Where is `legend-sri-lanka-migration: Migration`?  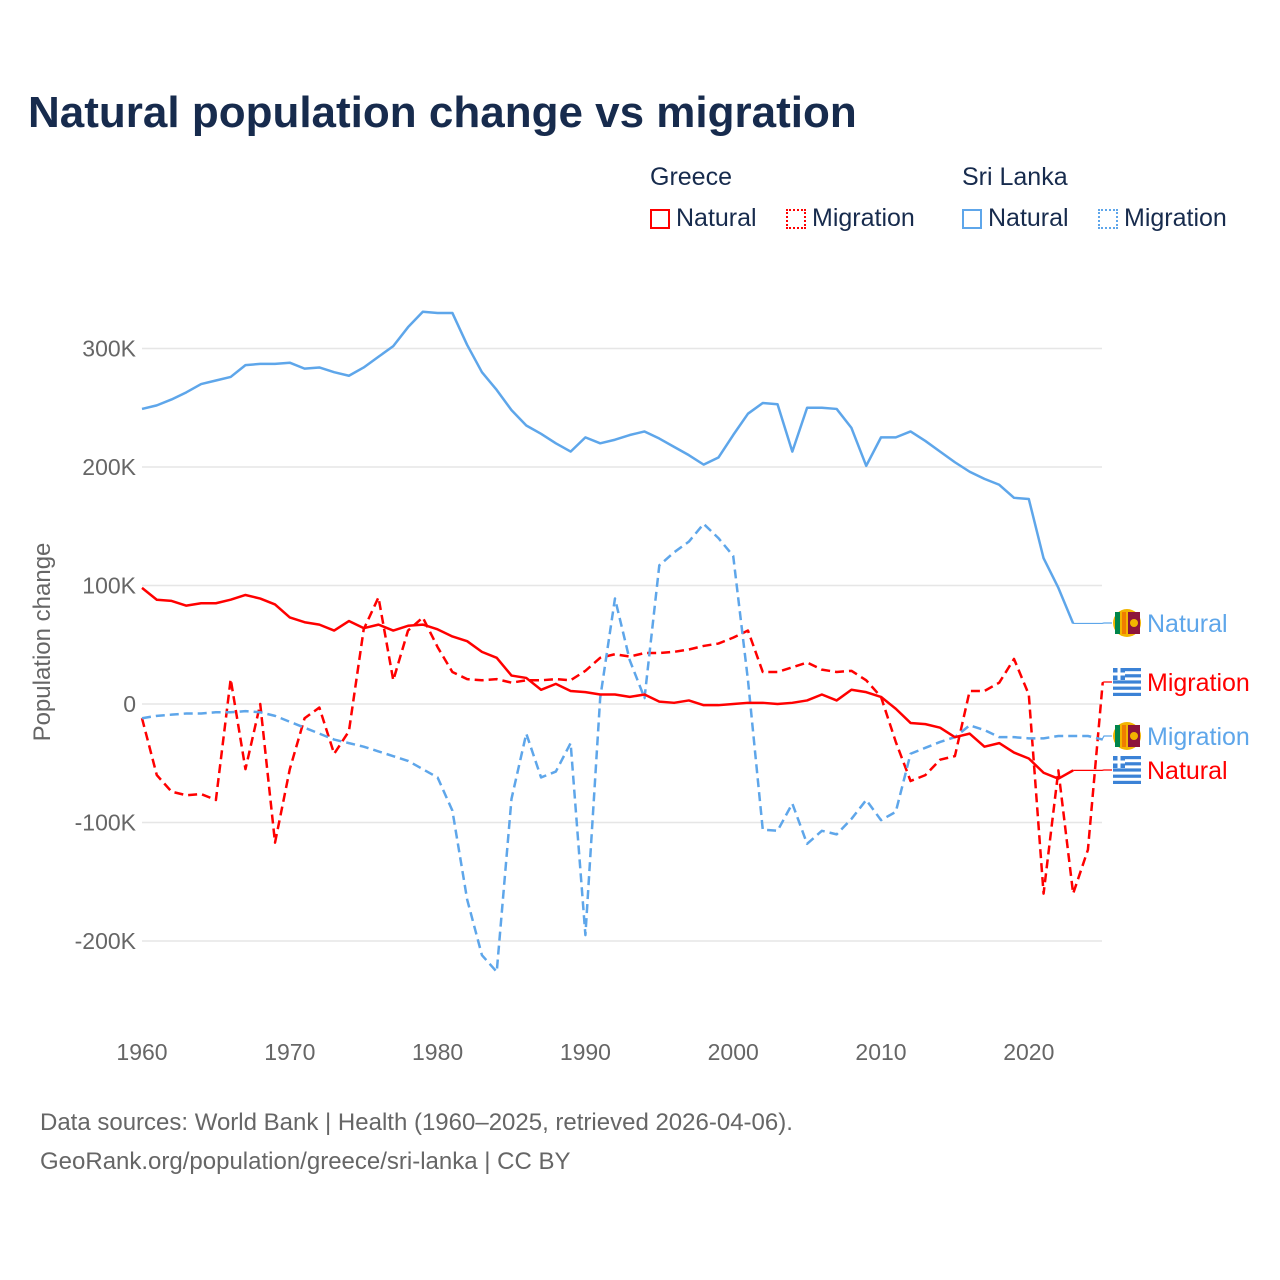 legend-sri-lanka-migration: Migration is located at coordinates (1162, 218).